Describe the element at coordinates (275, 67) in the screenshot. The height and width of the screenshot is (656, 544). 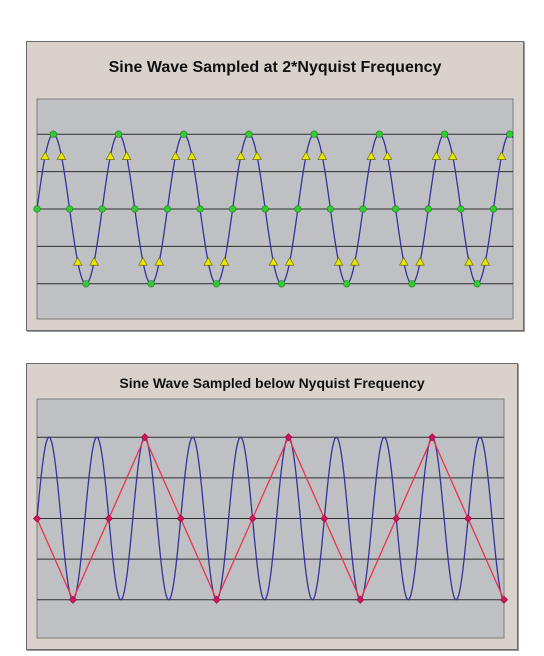
I see `chart-title: Sine Wave Sampled at 2*Nyquist Frequency` at that location.